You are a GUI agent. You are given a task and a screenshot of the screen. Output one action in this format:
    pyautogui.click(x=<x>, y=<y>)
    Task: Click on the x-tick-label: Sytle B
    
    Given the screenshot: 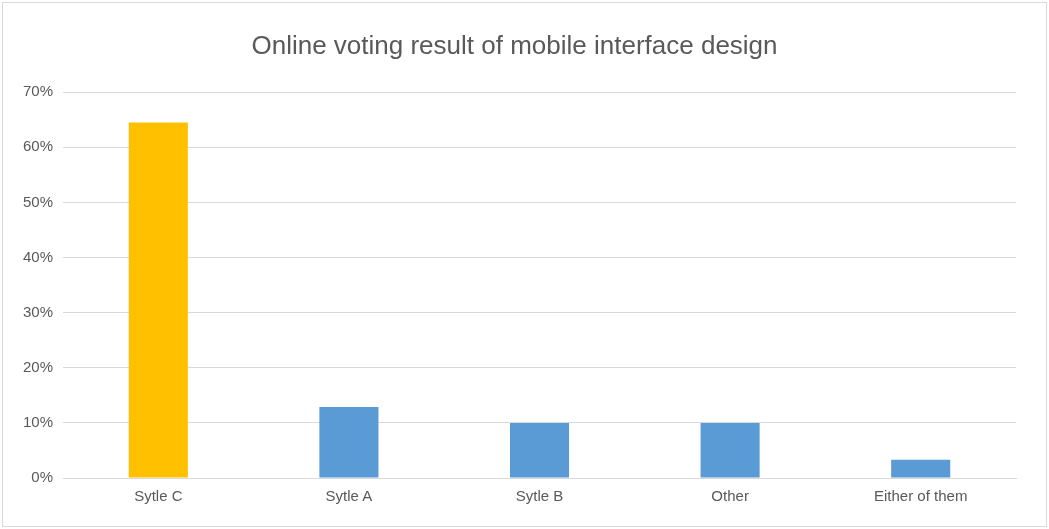 What is the action you would take?
    pyautogui.click(x=539, y=496)
    